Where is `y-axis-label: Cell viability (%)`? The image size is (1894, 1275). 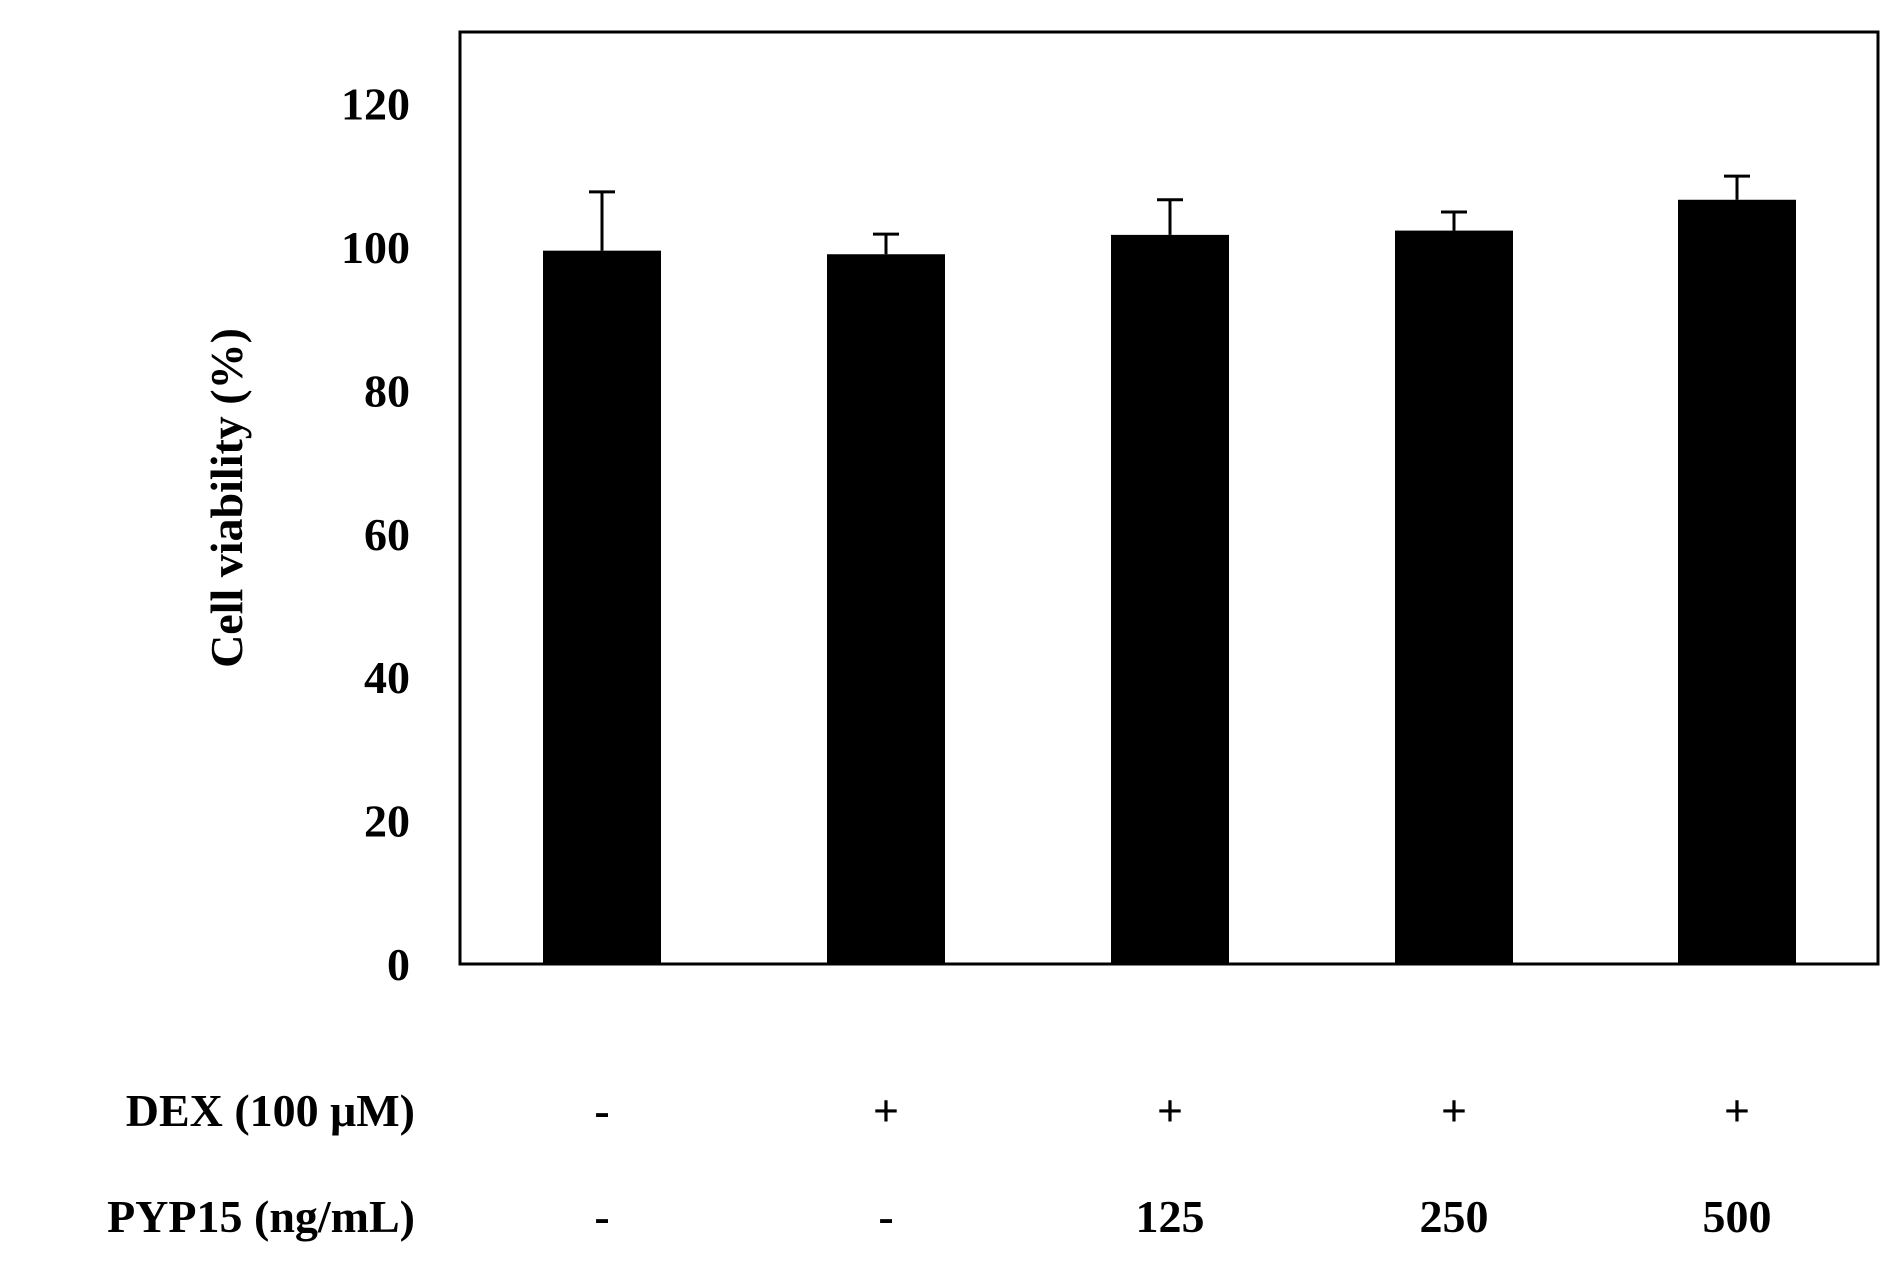
y-axis-label: Cell viability (%) is located at coordinates (226, 498).